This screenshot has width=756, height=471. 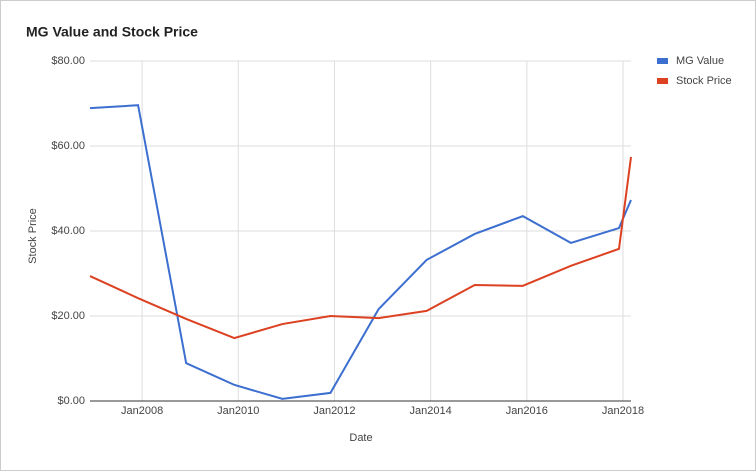 What do you see at coordinates (68, 61) in the screenshot?
I see `y-tick-label: $80.00` at bounding box center [68, 61].